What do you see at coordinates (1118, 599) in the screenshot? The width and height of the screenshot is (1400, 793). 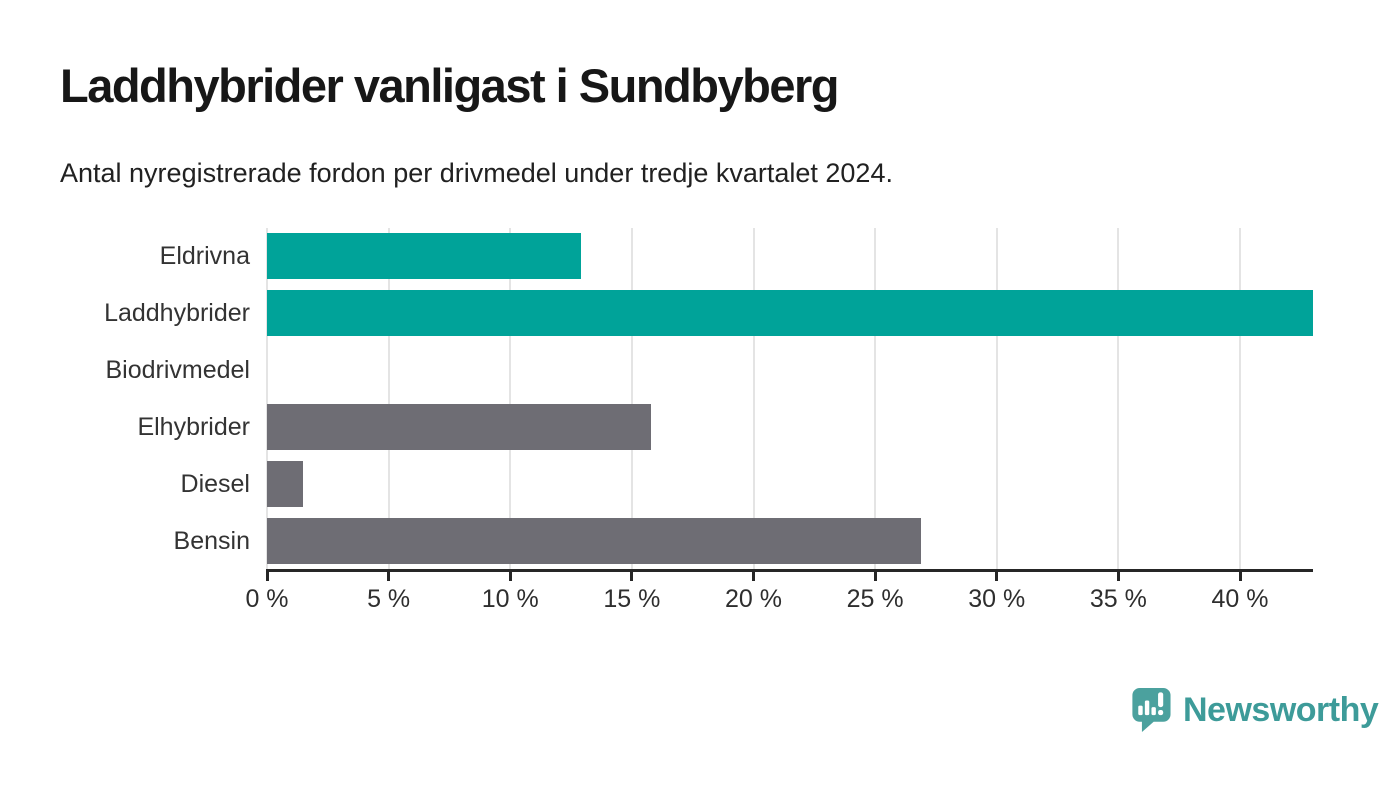 I see `x-axis-tick-label: 35 %` at bounding box center [1118, 599].